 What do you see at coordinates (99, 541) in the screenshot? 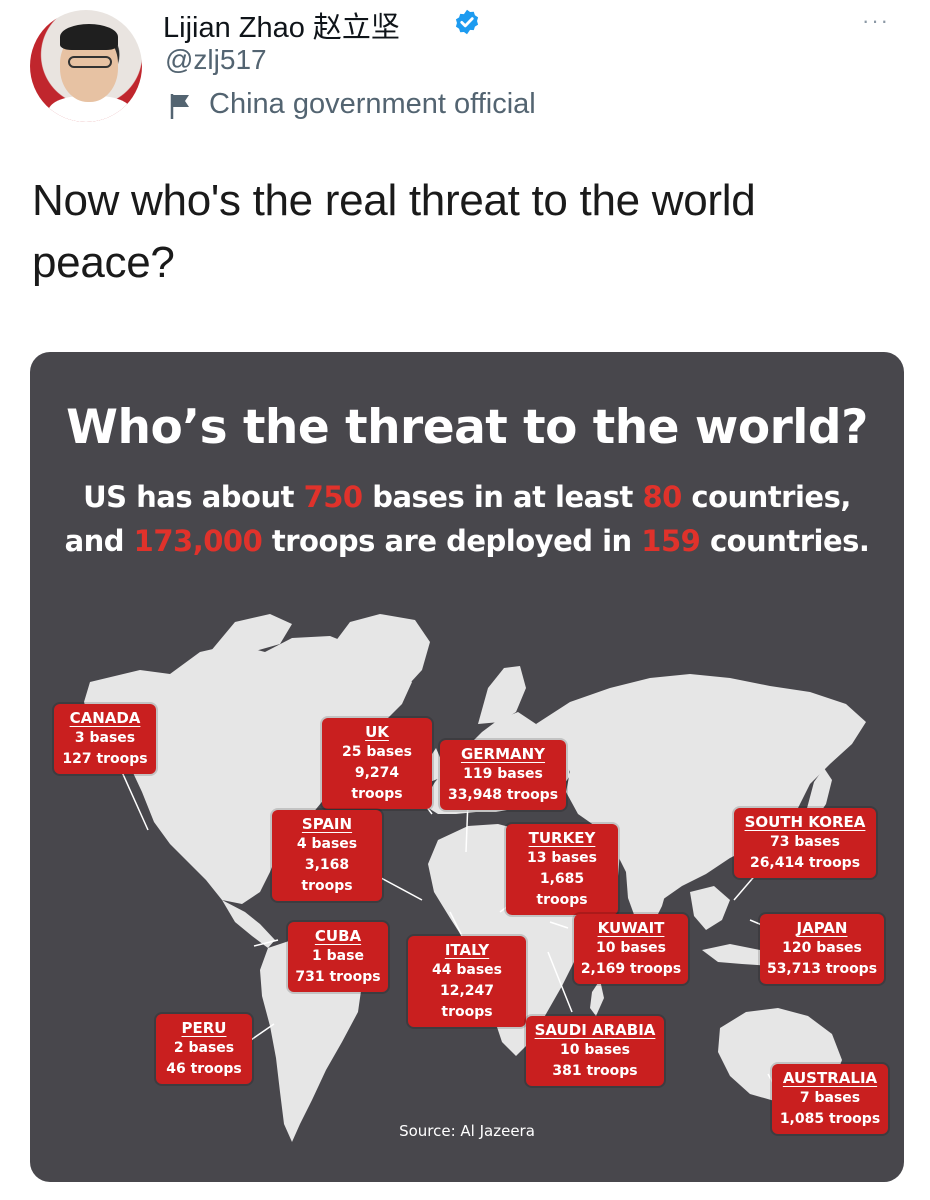
I see `subtitle-text: and` at bounding box center [99, 541].